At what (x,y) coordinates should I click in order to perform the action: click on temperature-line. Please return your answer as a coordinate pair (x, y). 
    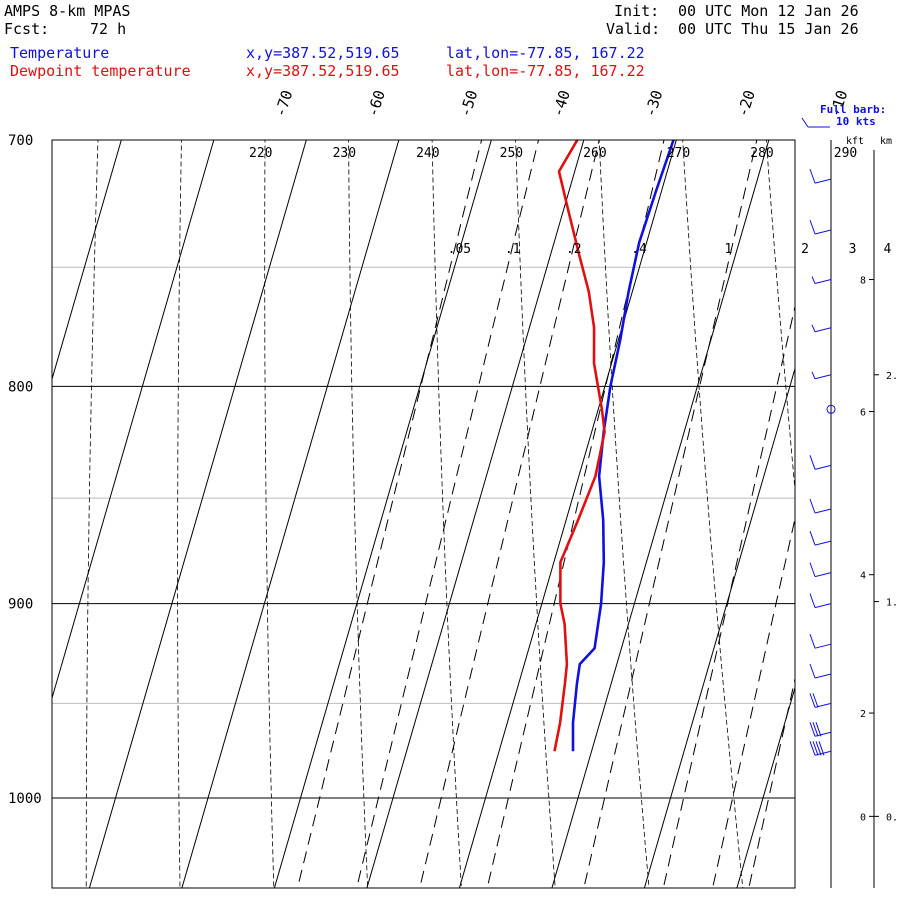
    Looking at the image, I should click on (623, 446).